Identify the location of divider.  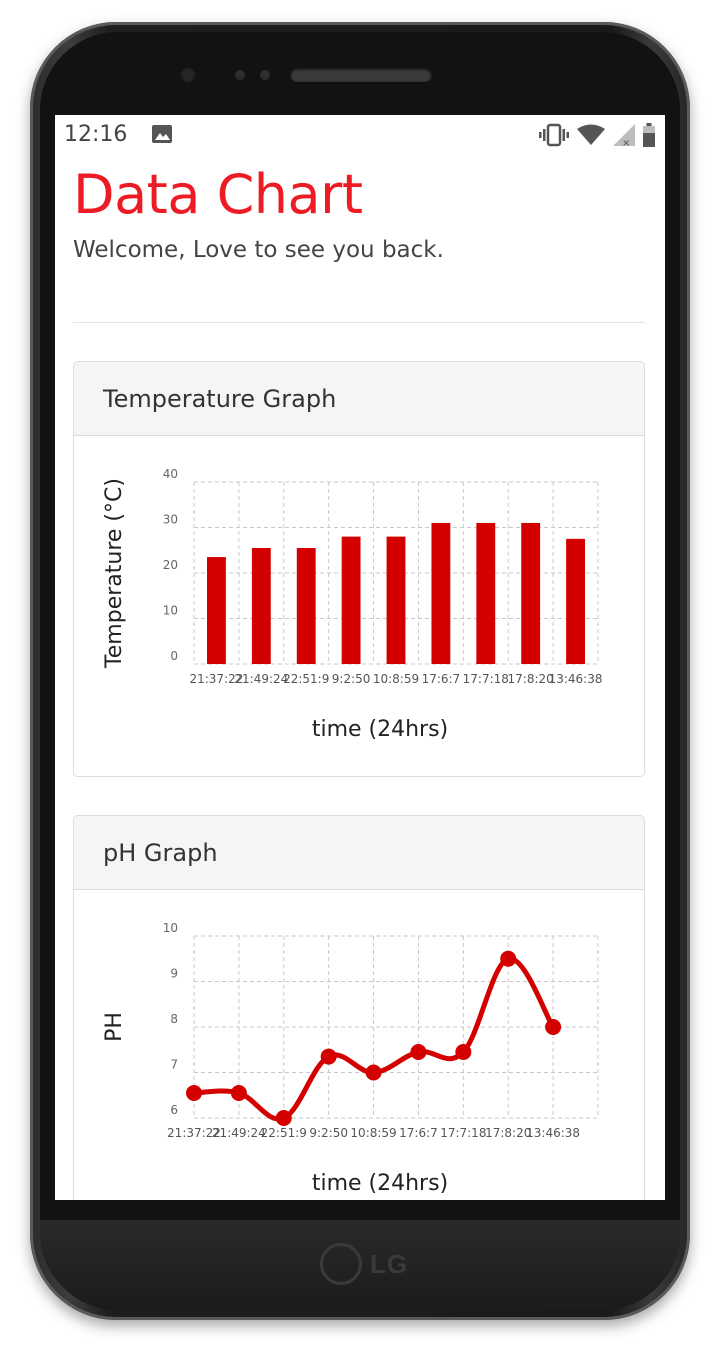
(359, 322).